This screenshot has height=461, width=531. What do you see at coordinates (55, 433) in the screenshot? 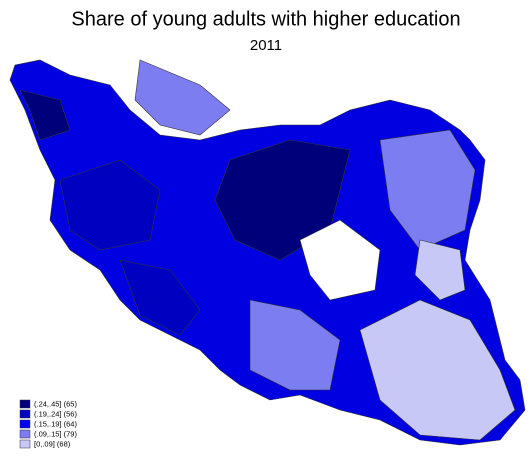
I see `legend-label: (.09,.15] (79)` at bounding box center [55, 433].